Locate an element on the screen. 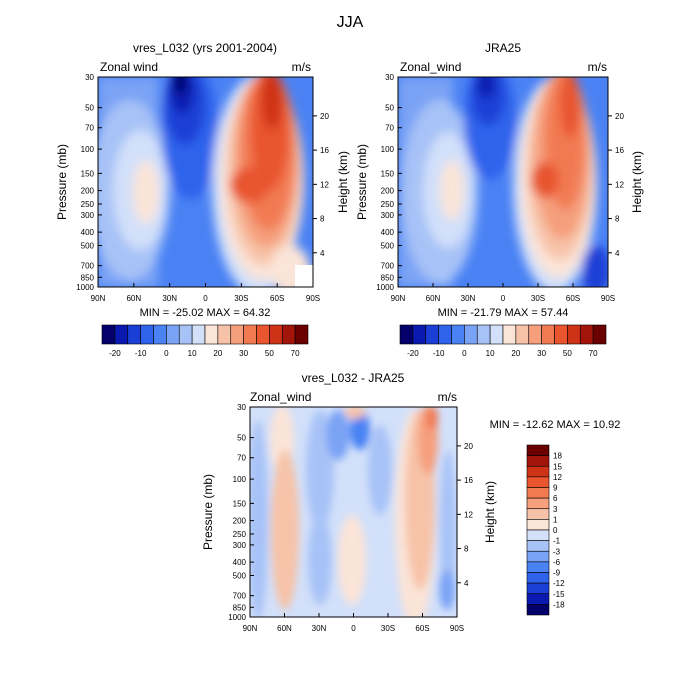  figure-title: JJA is located at coordinates (350, 22).